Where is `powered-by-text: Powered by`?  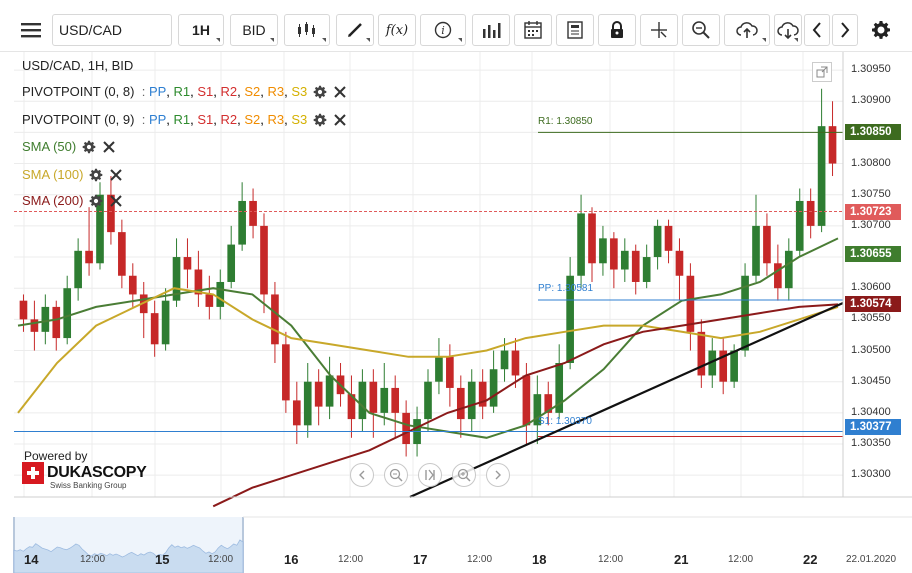 powered-by-text: Powered by is located at coordinates (56, 456).